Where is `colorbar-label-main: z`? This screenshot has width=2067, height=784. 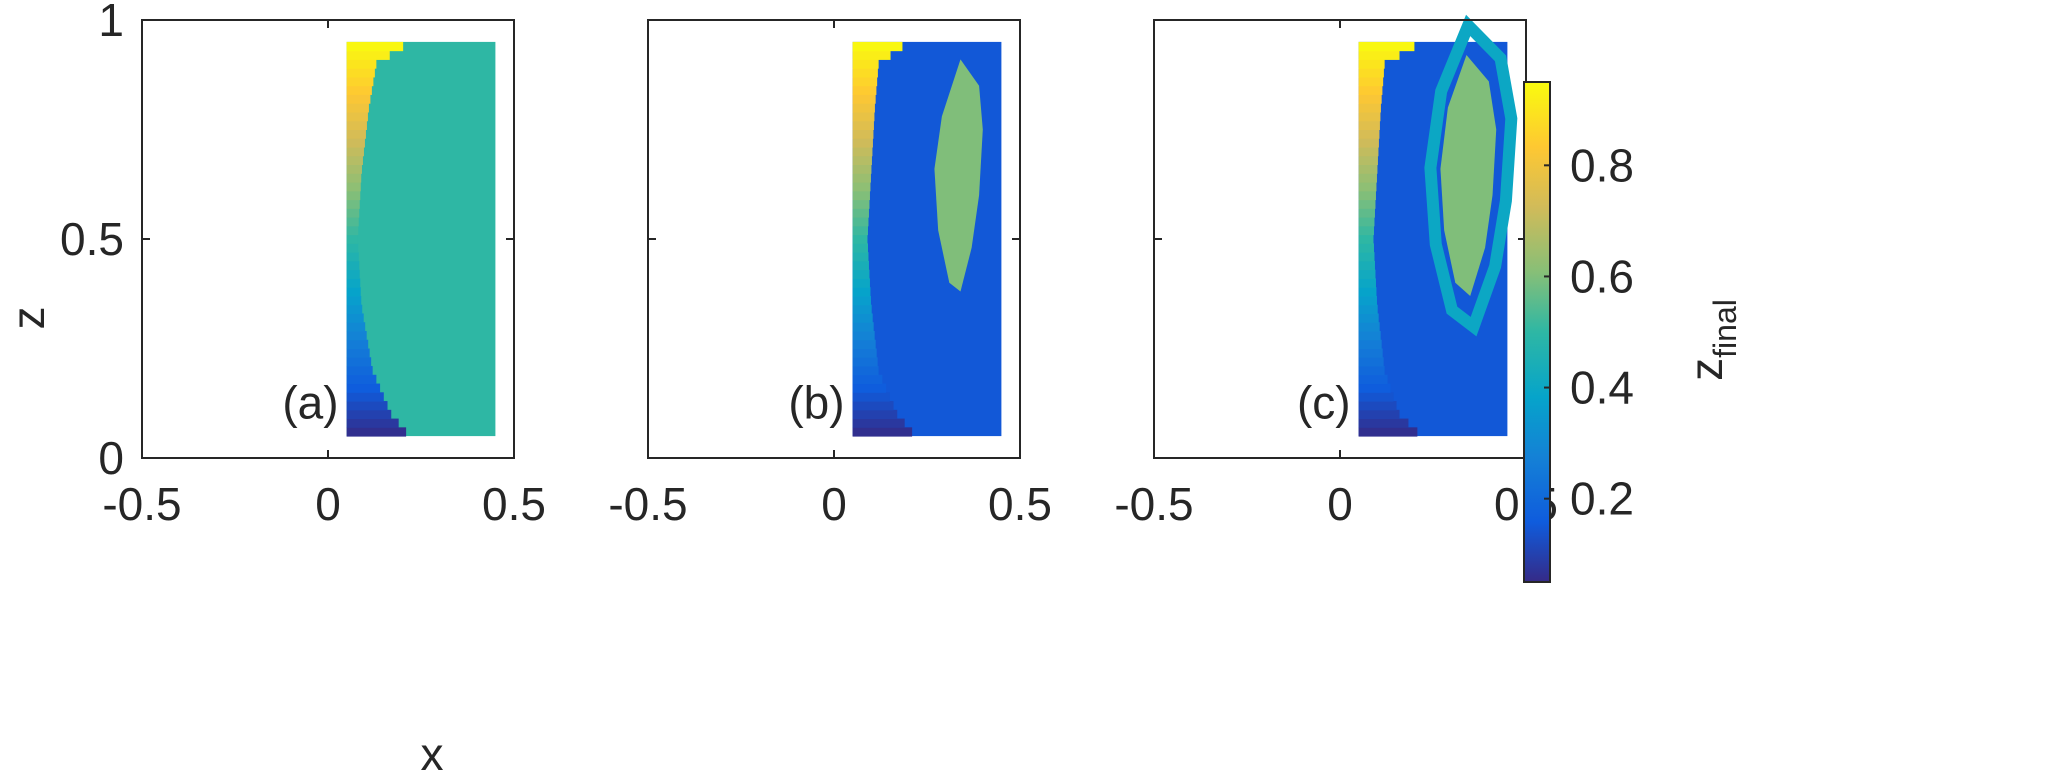
colorbar-label-main: z is located at coordinates (1706, 369).